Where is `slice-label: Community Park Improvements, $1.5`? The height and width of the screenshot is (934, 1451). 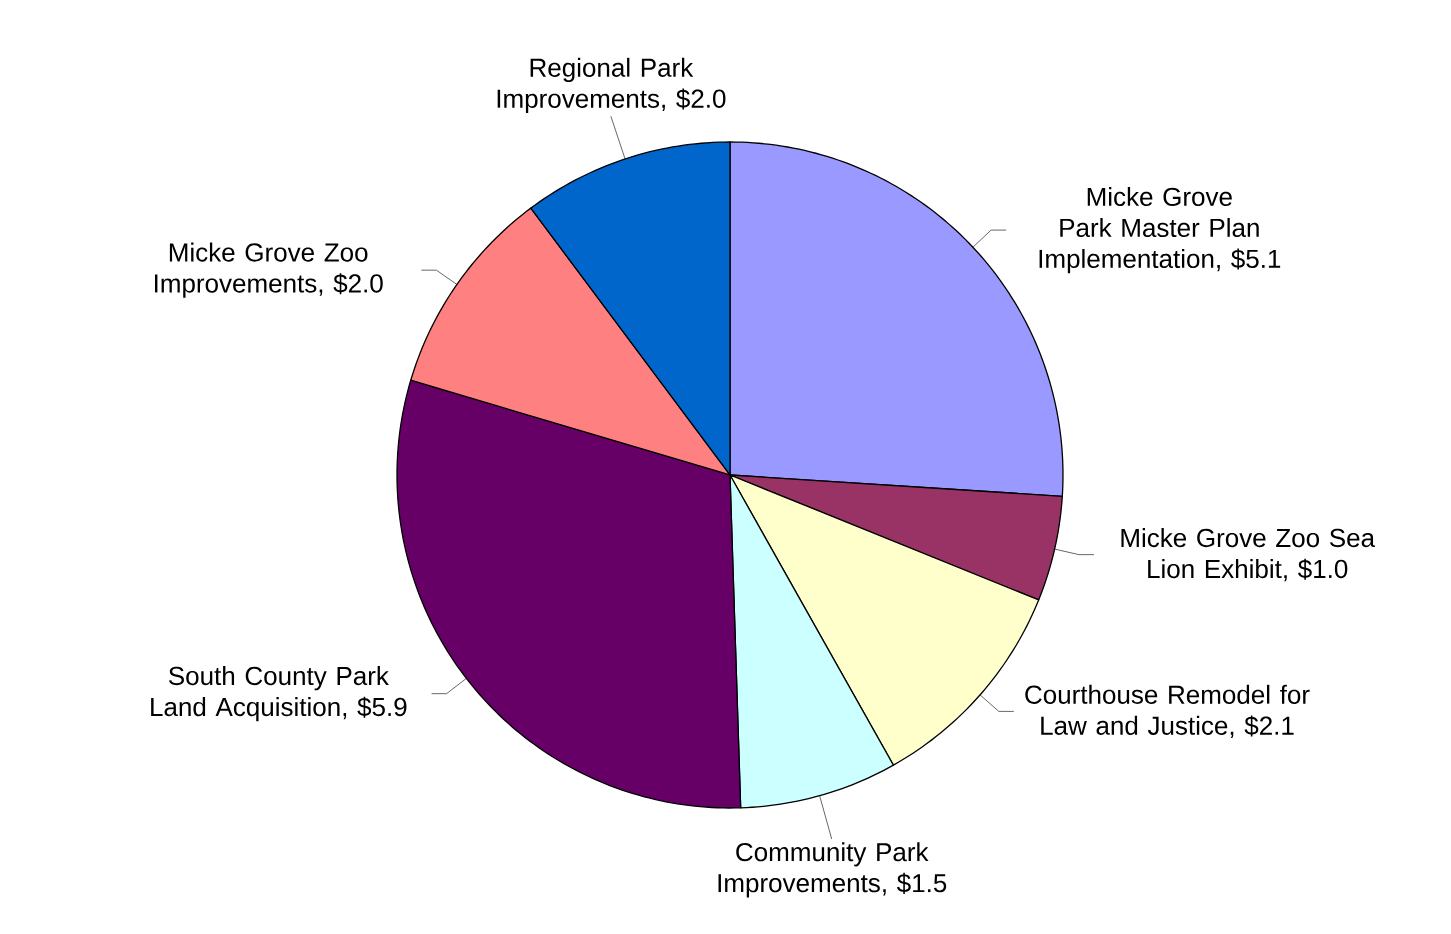
slice-label: Community Park Improvements, $1.5 is located at coordinates (832, 870).